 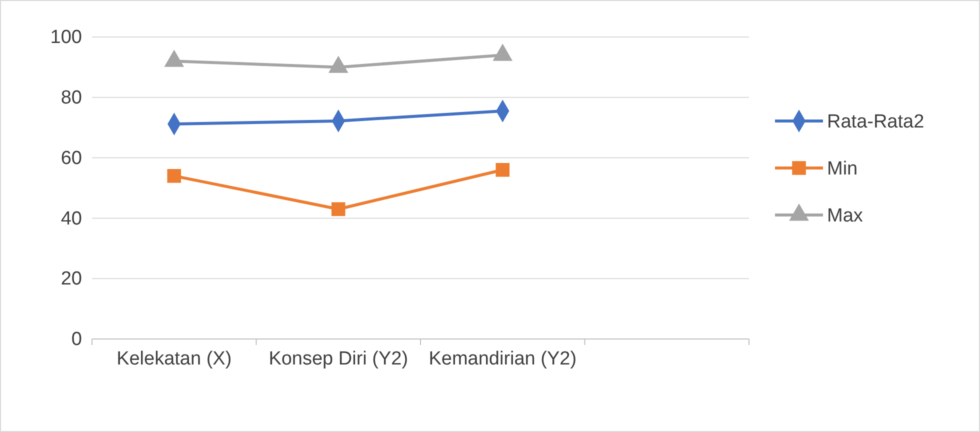 What do you see at coordinates (875, 122) in the screenshot?
I see `legend-label: Rata-Rata2` at bounding box center [875, 122].